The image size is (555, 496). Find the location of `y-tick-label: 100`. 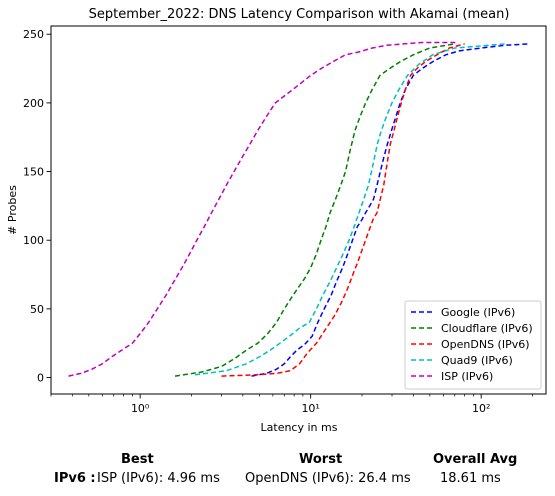

y-tick-label: 100 is located at coordinates (33, 240).